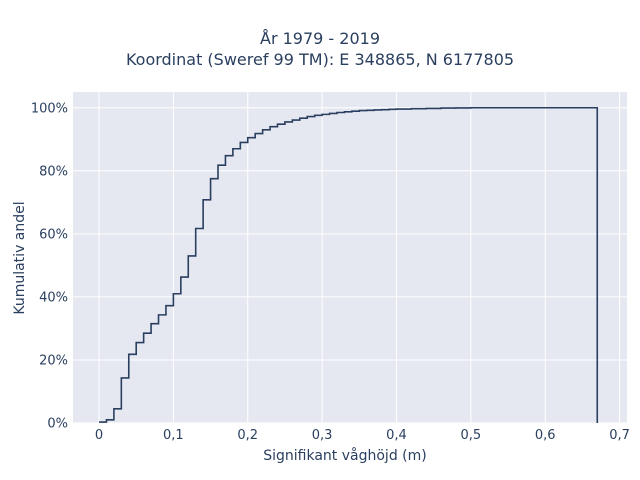 This screenshot has width=640, height=480. Describe the element at coordinates (322, 435) in the screenshot. I see `x-tick-label: 0,3` at that location.